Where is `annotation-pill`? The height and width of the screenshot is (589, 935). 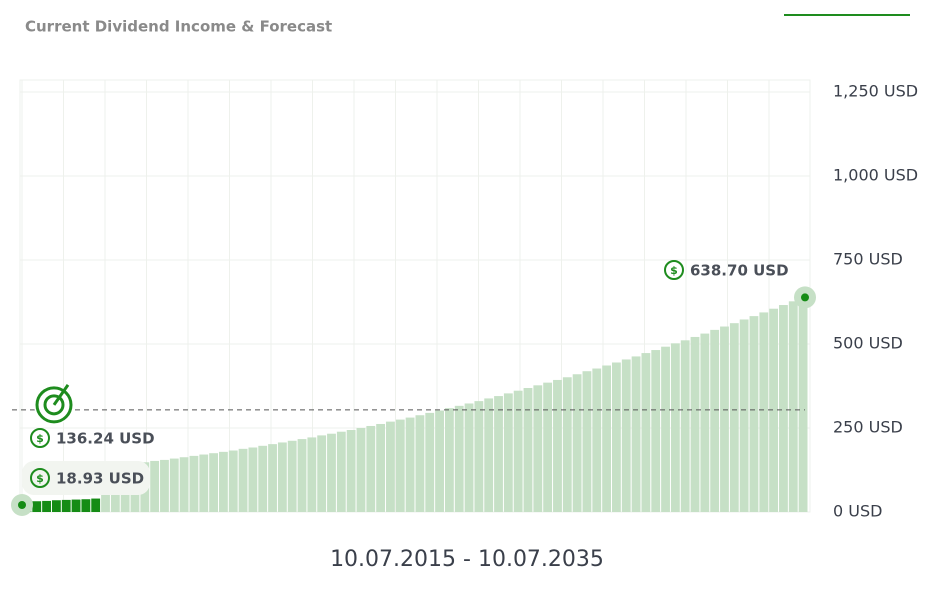
annotation-pill is located at coordinates (86, 478).